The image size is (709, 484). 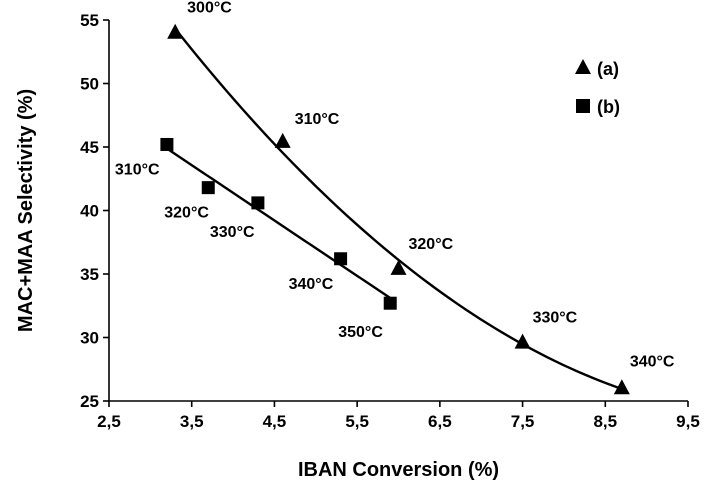 I want to click on x-tick-label: 7,5, so click(x=523, y=421).